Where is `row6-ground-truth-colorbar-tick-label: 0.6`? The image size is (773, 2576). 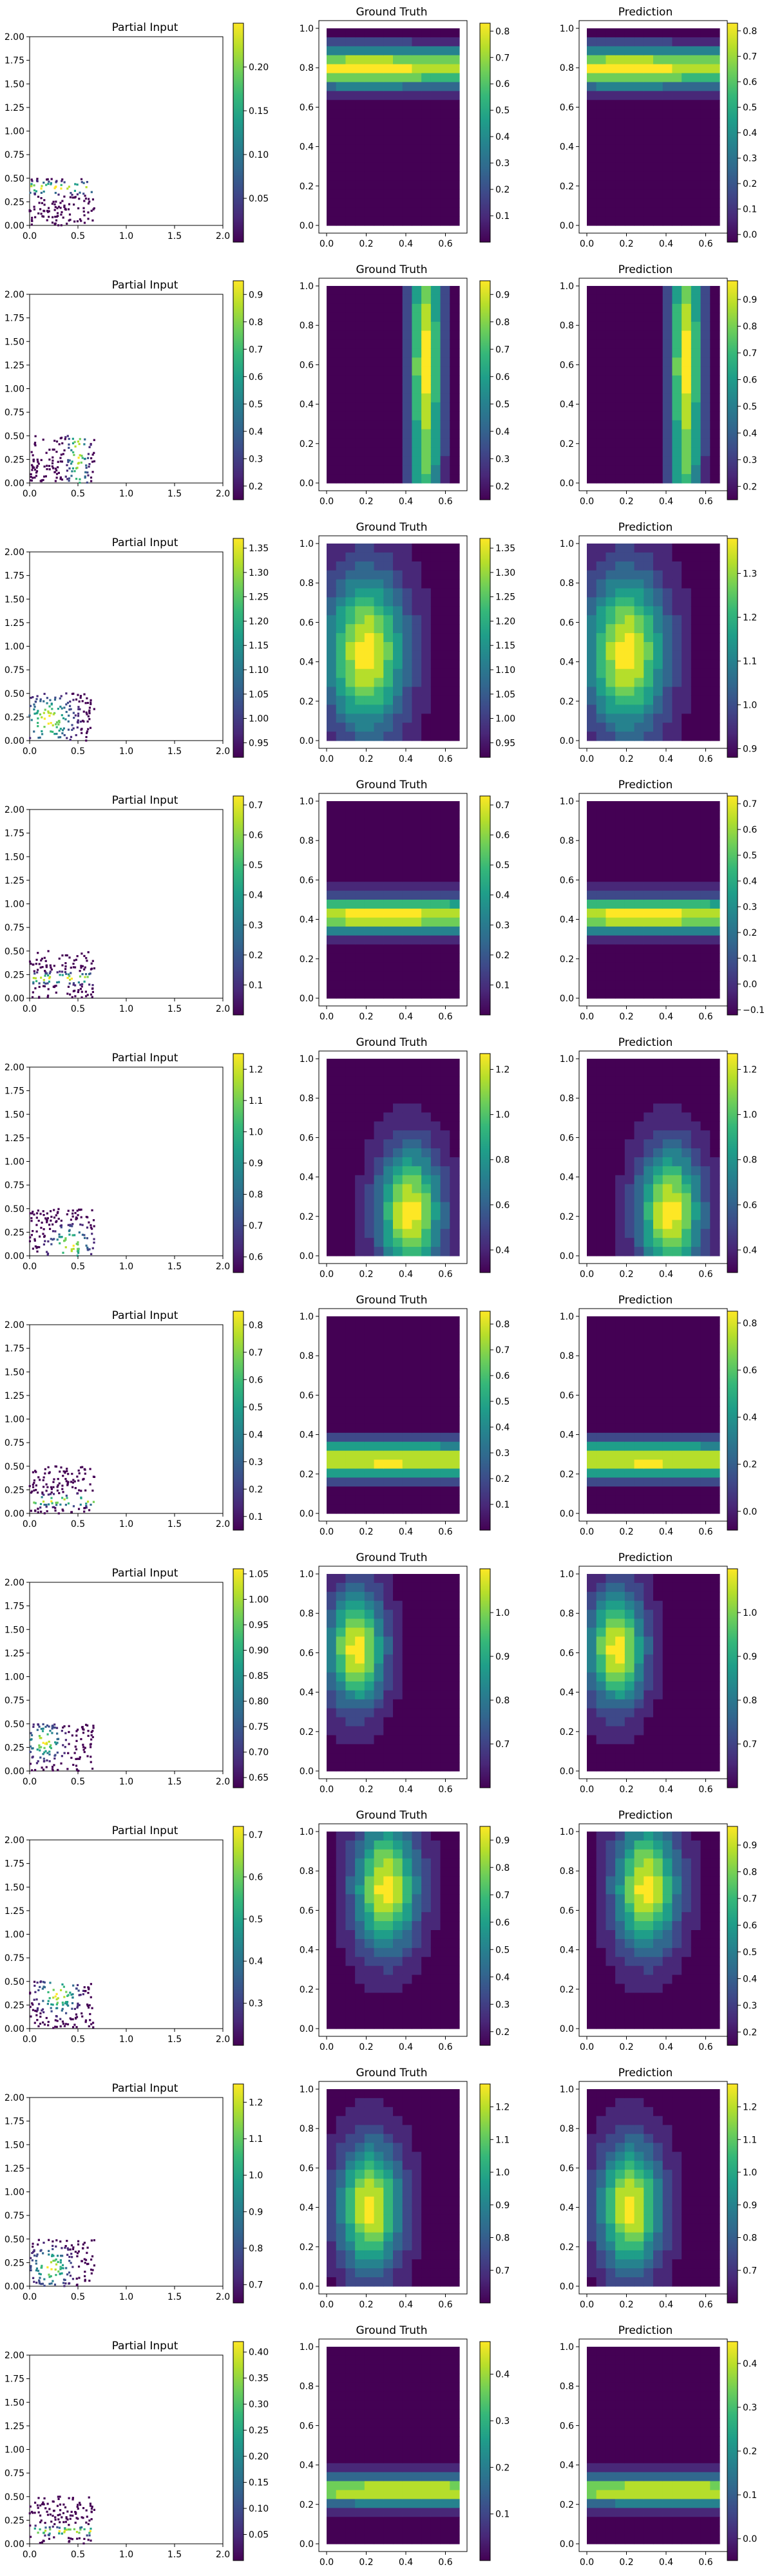 row6-ground-truth-colorbar-tick-label: 0.6 is located at coordinates (503, 1376).